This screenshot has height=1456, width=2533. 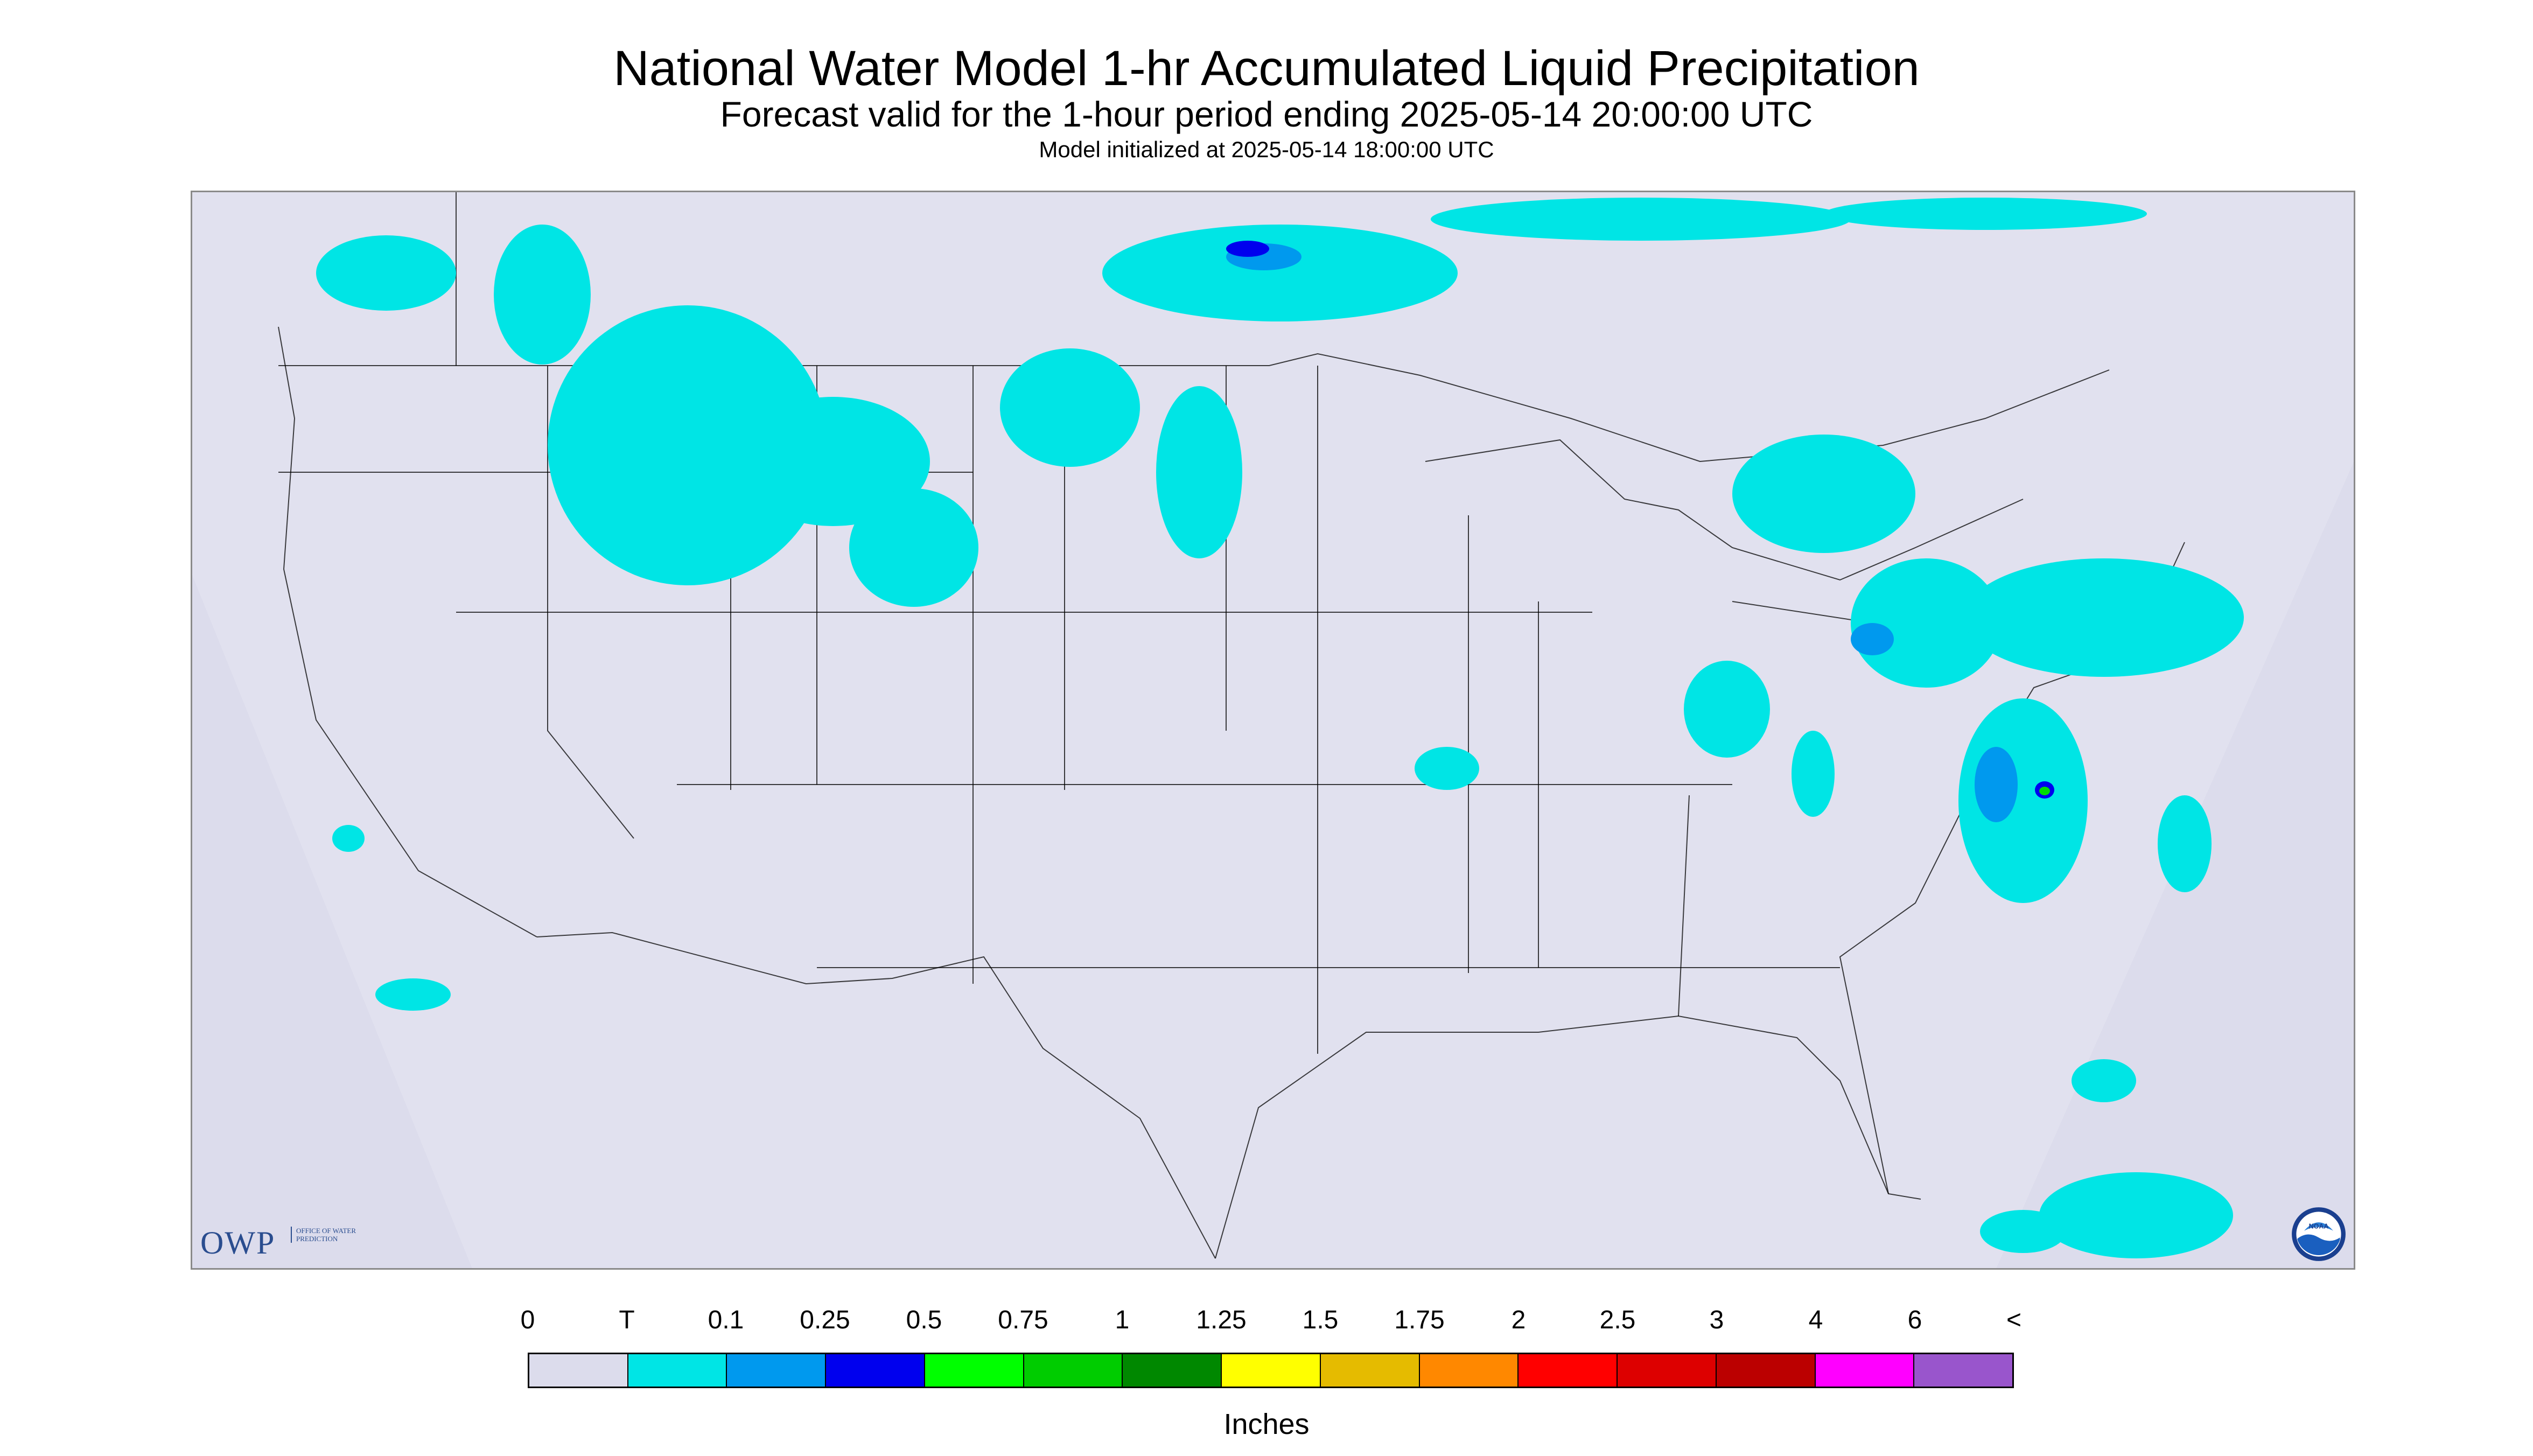 I want to click on legend-label: T, so click(x=627, y=1320).